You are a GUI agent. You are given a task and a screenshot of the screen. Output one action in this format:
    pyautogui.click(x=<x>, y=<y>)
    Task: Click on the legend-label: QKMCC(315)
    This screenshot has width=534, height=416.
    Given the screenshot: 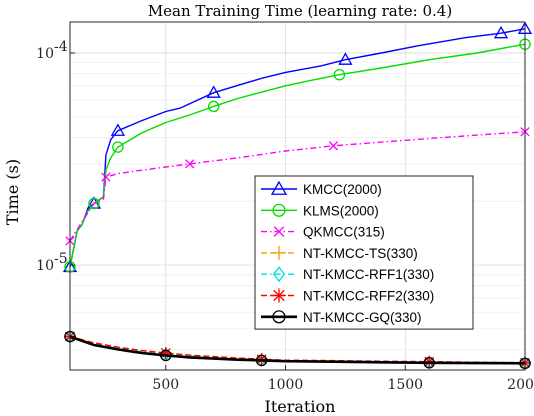 What is the action you would take?
    pyautogui.click(x=344, y=232)
    